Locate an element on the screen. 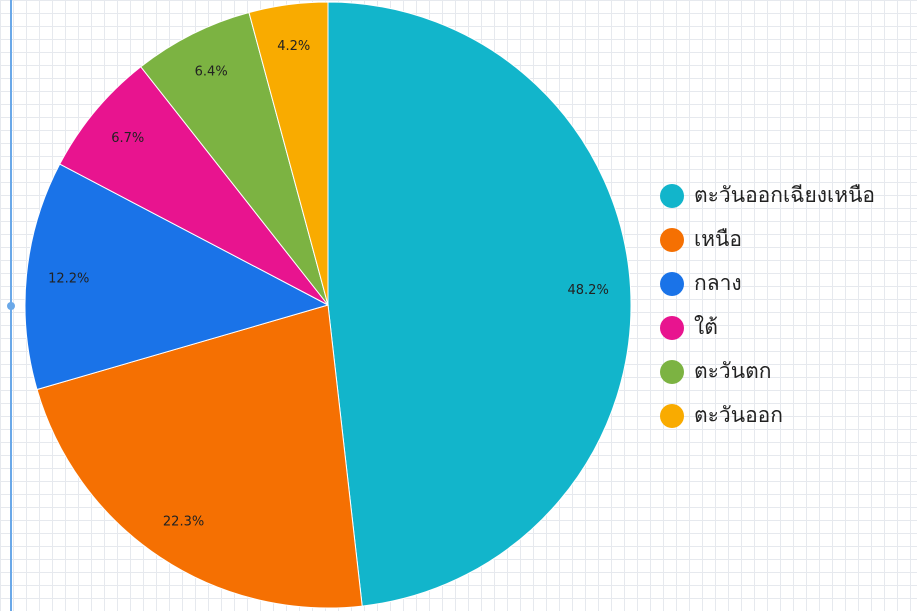  value-label: 22.3% is located at coordinates (183, 521).